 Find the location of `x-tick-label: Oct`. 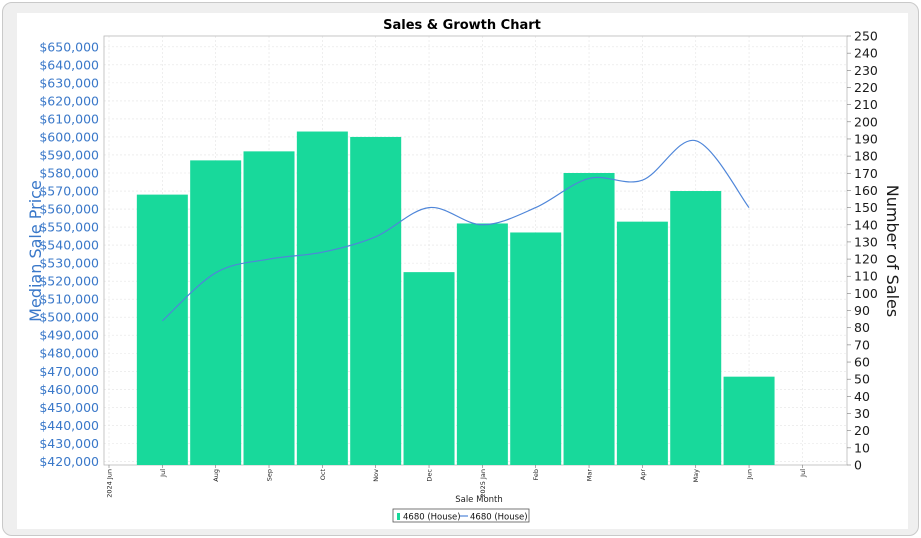

x-tick-label: Oct is located at coordinates (323, 475).